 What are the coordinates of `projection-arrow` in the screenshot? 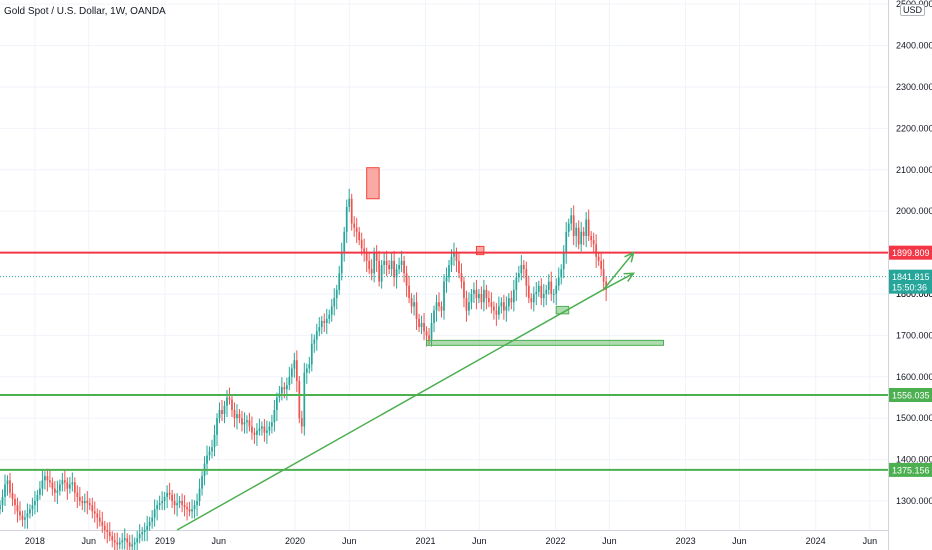 It's located at (619, 271).